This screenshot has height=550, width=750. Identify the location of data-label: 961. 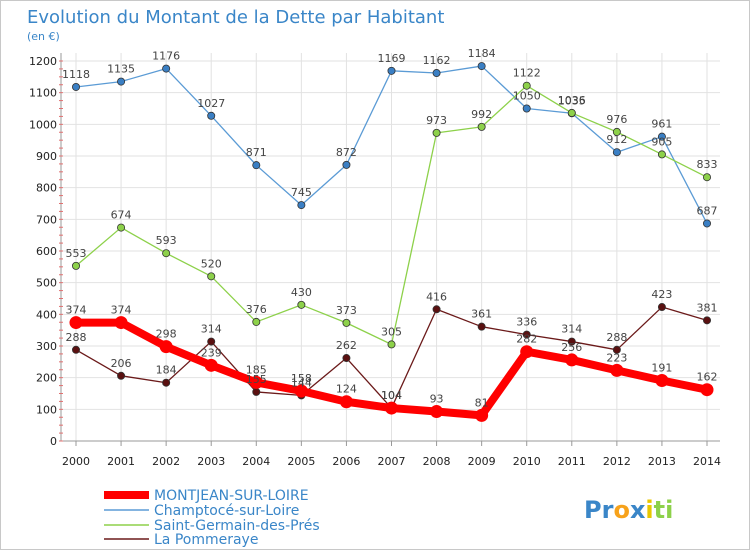
(661, 124).